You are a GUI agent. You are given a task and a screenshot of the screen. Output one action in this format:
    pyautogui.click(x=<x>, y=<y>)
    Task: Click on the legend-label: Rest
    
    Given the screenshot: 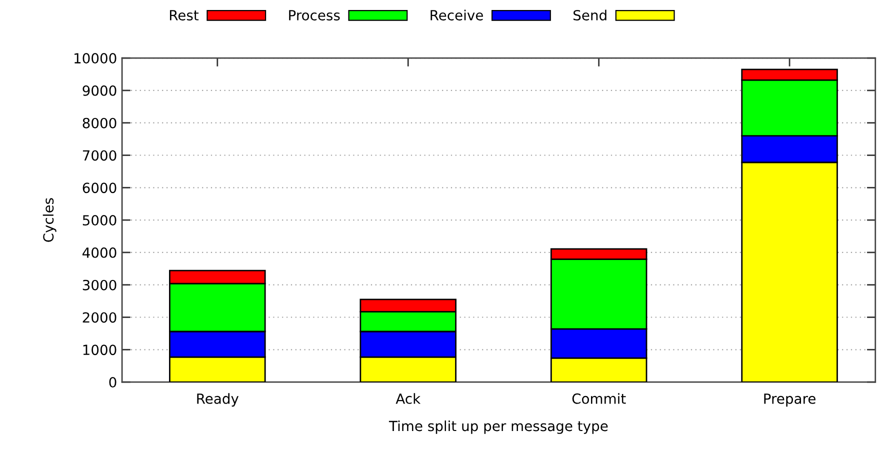 What is the action you would take?
    pyautogui.click(x=184, y=15)
    